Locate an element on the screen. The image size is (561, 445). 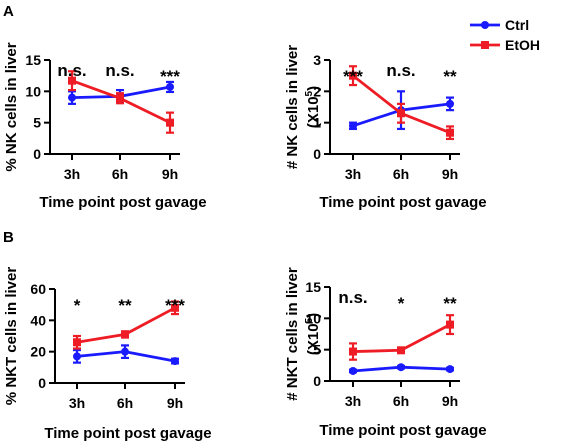
y-tick-label: 40 is located at coordinates (38, 320).